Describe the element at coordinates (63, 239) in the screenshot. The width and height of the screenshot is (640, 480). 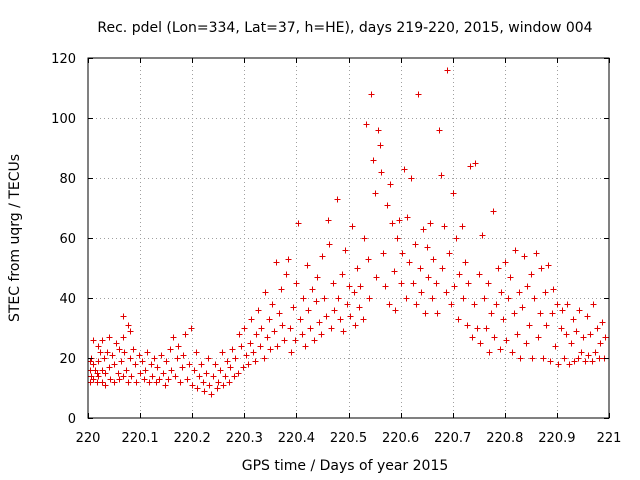
I see `y-tick-labels: 0 20 40 60 80 100 120` at that location.